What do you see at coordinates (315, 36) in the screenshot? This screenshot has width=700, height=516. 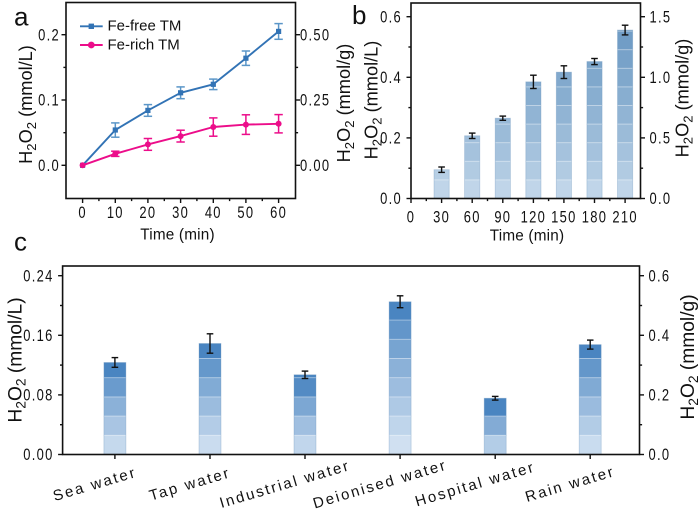 I see `svg-text: 0.50` at bounding box center [315, 36].